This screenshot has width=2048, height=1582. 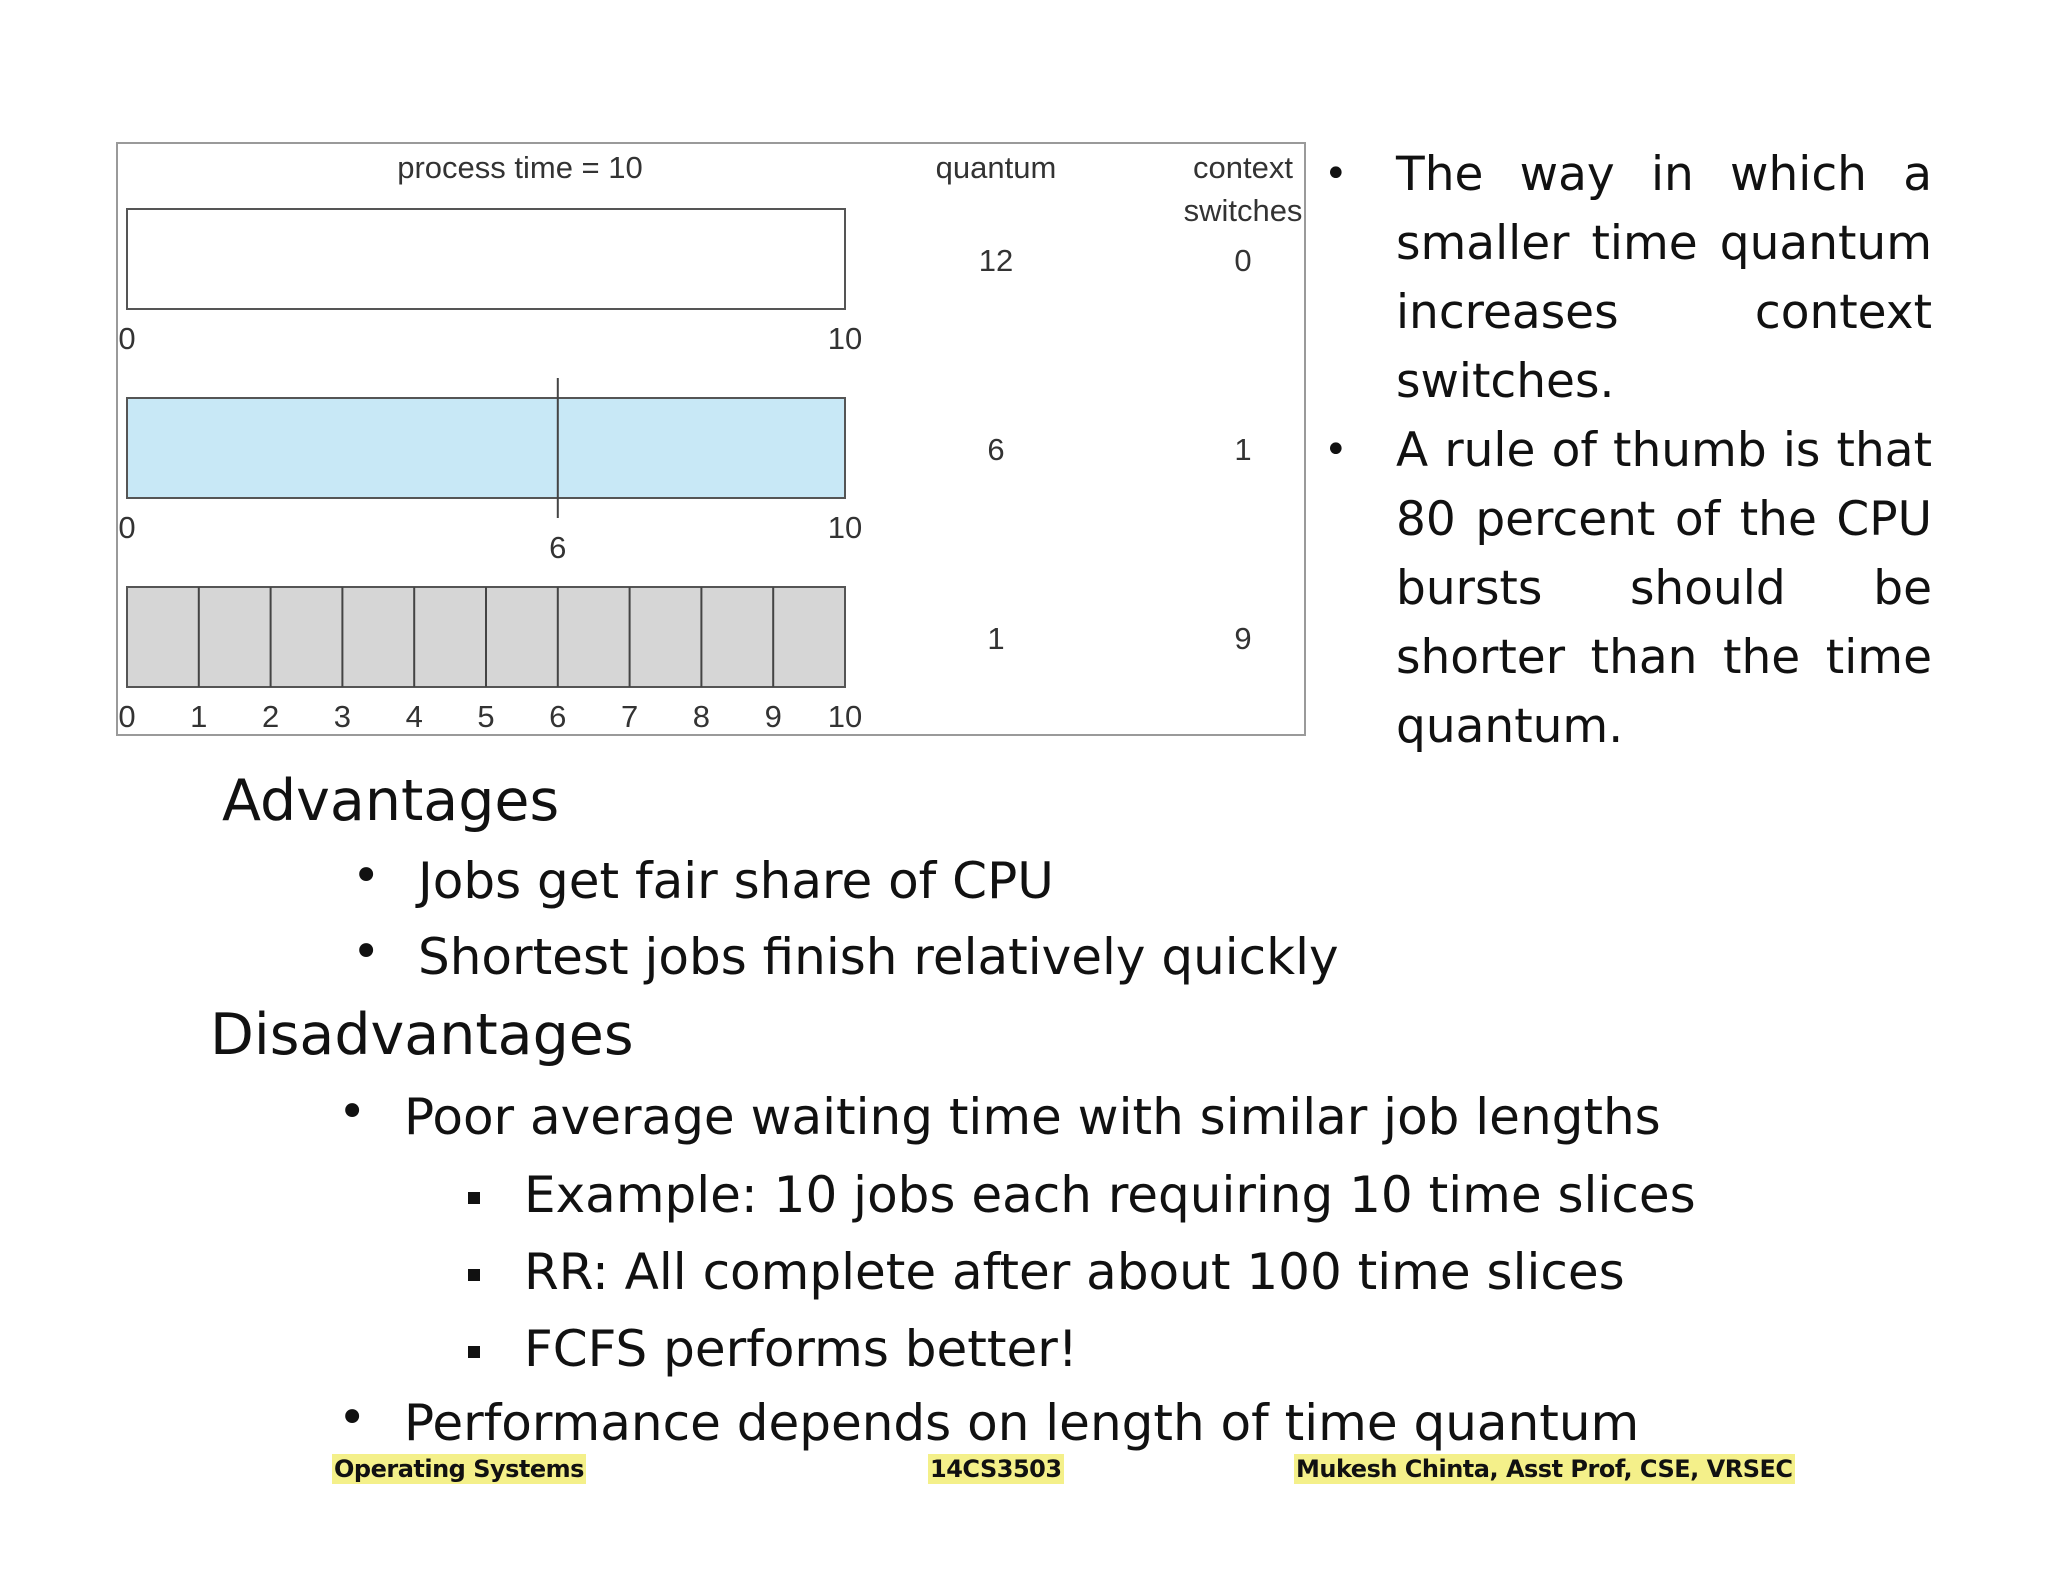 I want to click on advantage-text: Jobs get fair share of CPU, so click(x=736, y=881).